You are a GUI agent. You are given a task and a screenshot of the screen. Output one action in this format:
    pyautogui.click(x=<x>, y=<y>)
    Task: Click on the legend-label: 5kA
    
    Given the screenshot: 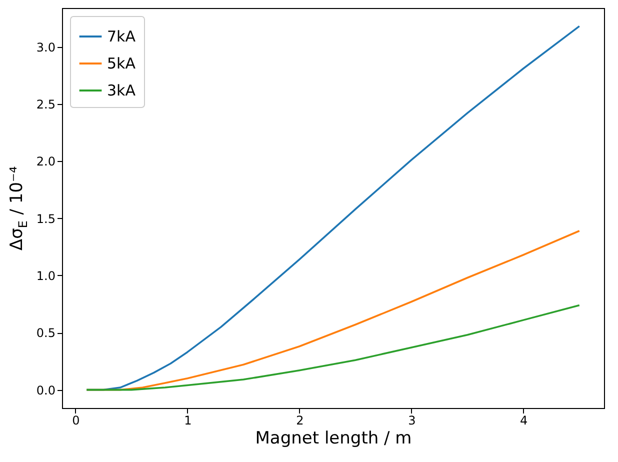 What is the action you would take?
    pyautogui.click(x=121, y=63)
    